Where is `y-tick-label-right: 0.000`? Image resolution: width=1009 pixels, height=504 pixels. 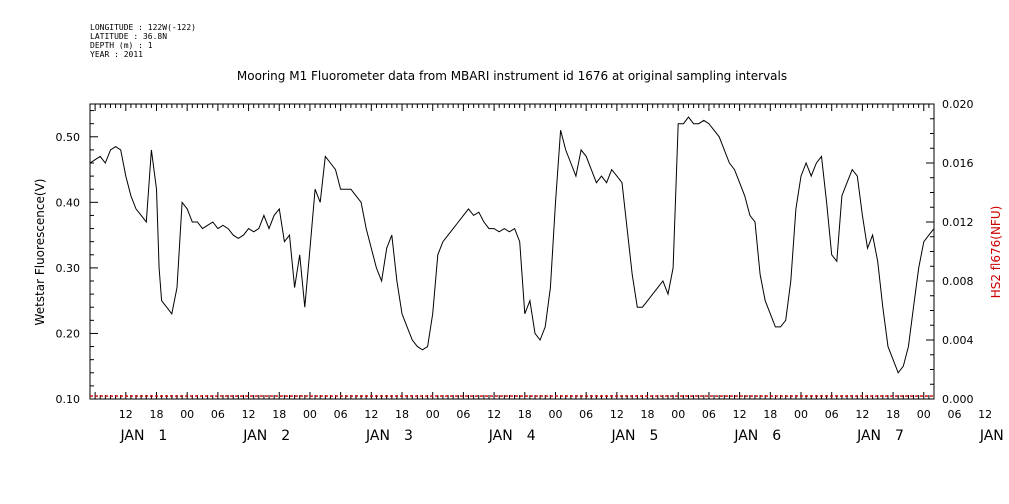 y-tick-label-right: 0.000 is located at coordinates (958, 399).